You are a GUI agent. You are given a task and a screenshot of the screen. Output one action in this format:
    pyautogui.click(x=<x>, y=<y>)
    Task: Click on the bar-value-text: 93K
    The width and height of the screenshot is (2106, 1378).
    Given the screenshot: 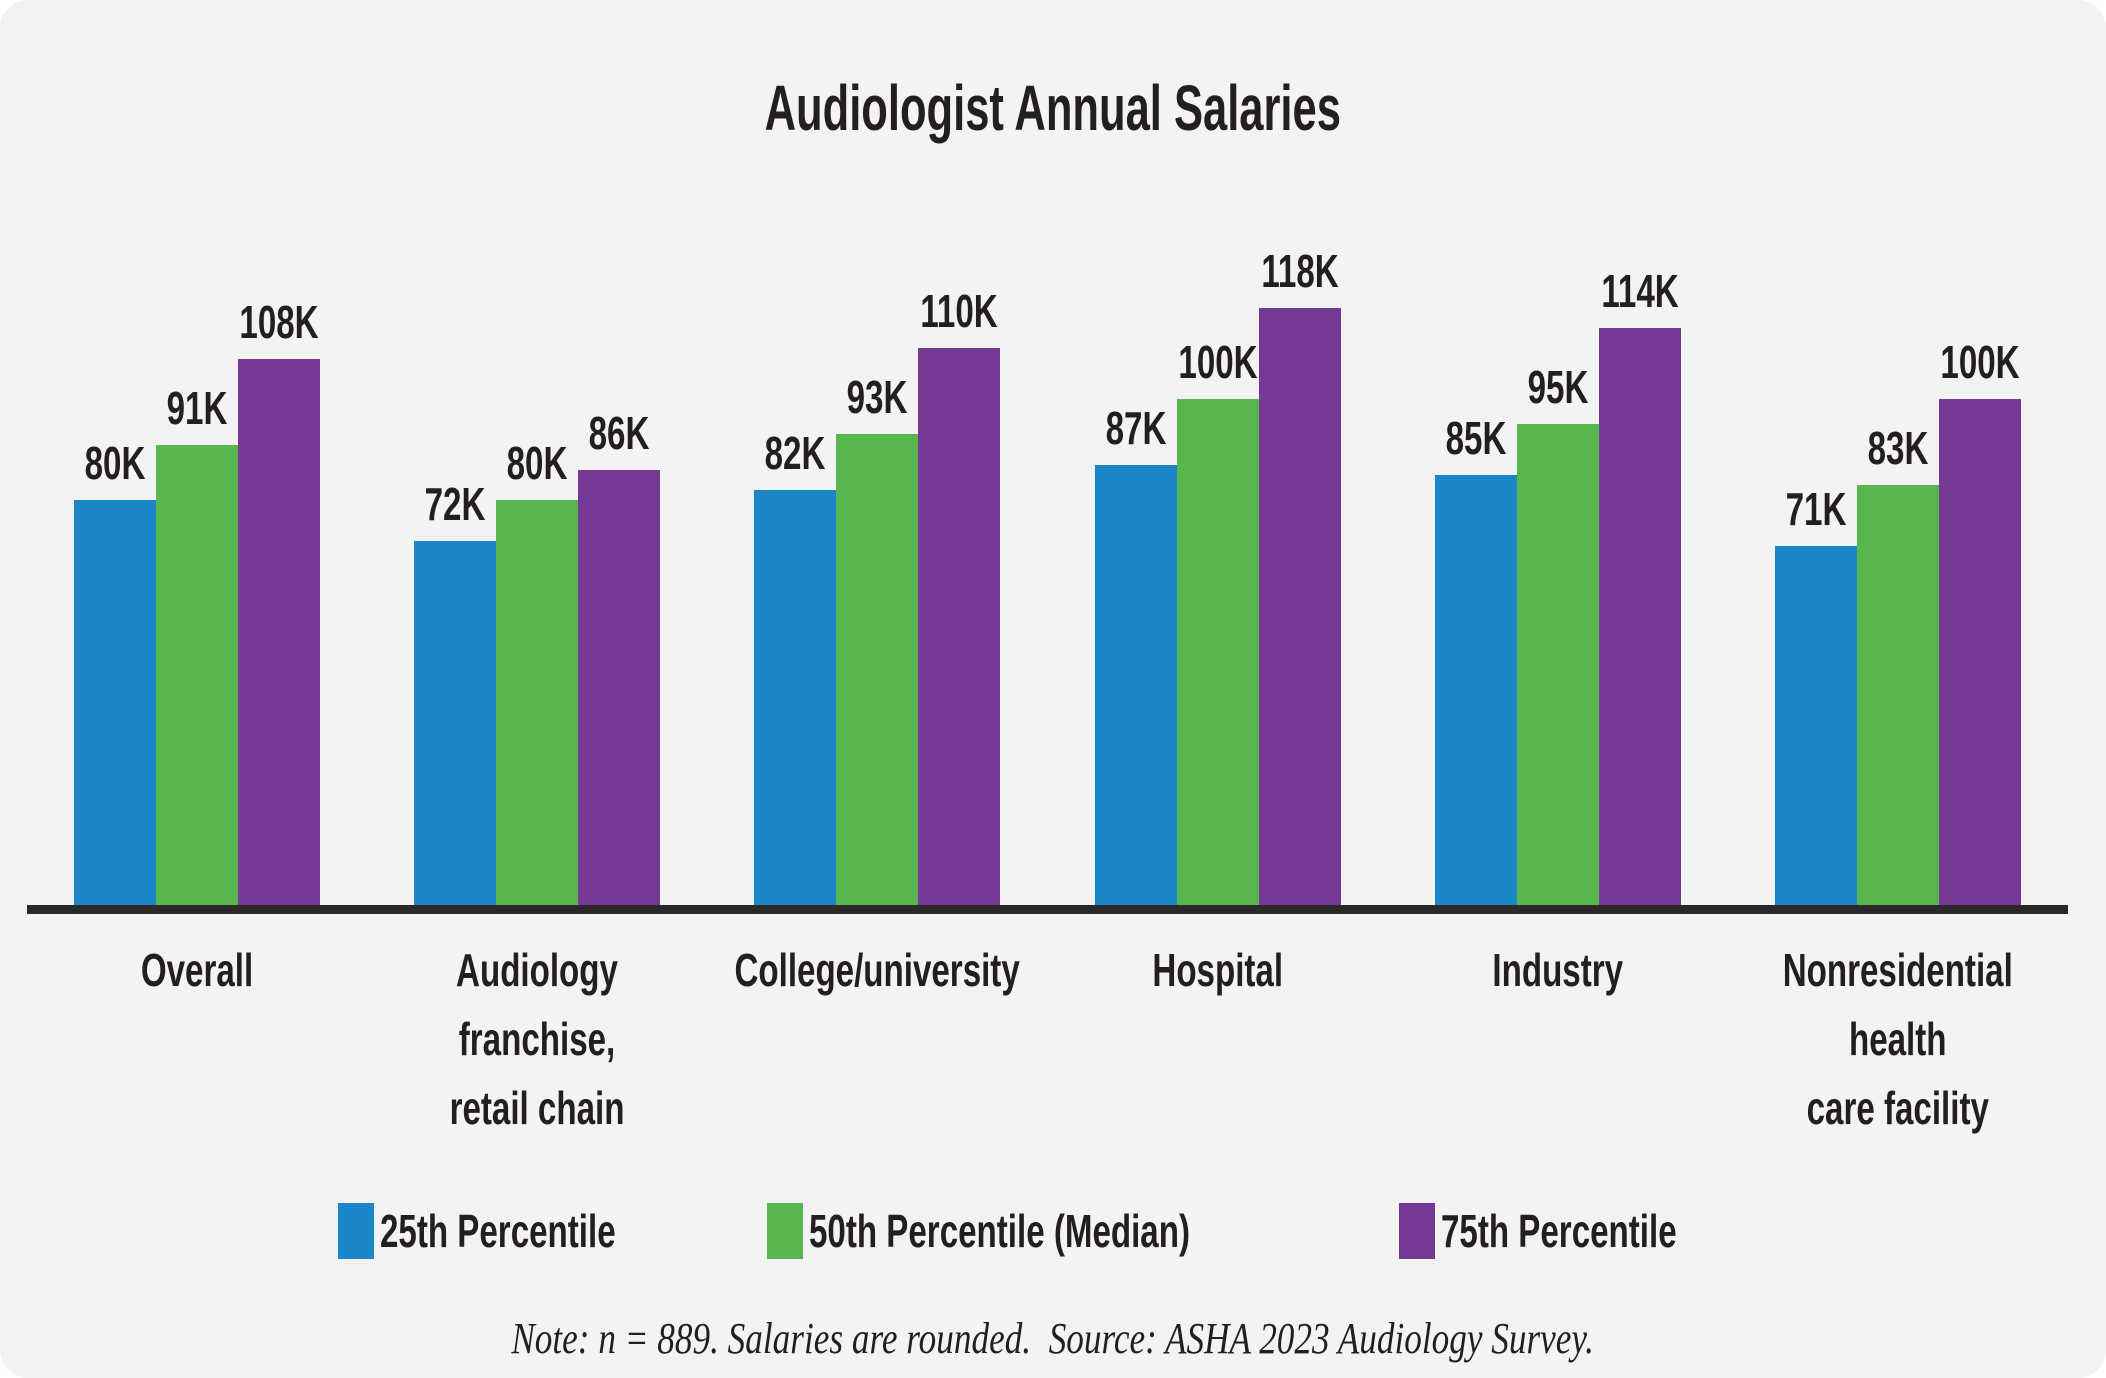 What is the action you would take?
    pyautogui.click(x=877, y=397)
    